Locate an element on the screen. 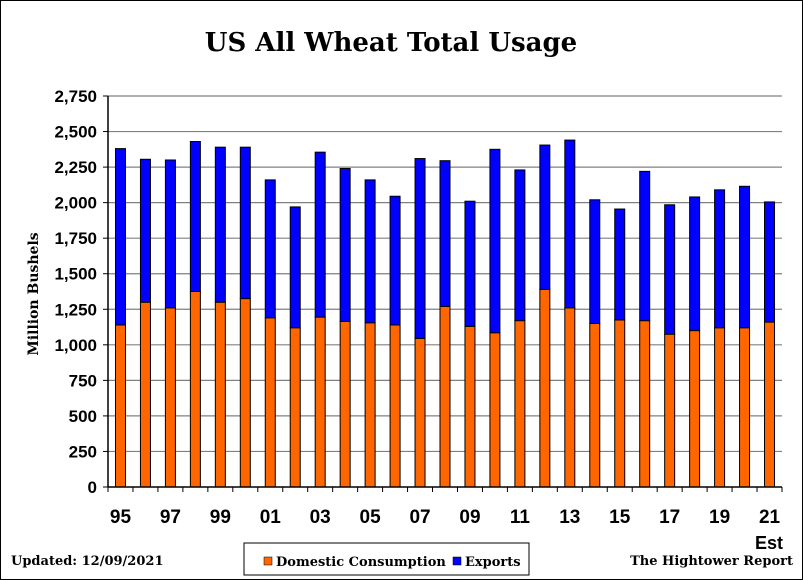 The height and width of the screenshot is (580, 803). legend-swatch-domestic is located at coordinates (268, 561).